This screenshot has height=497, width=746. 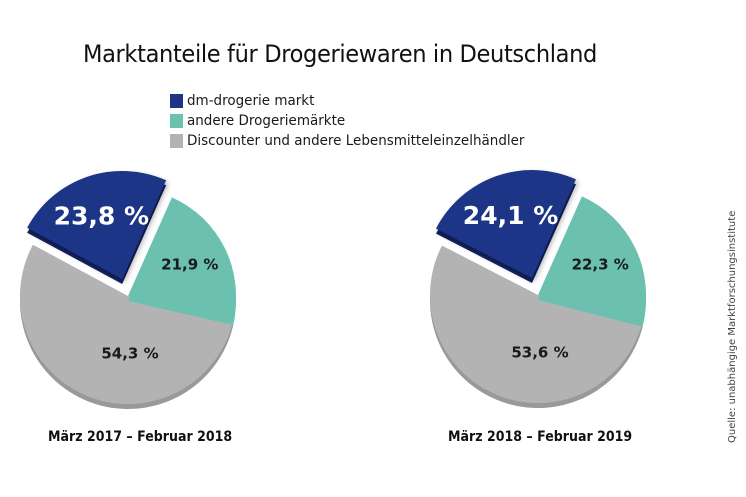 What do you see at coordinates (600, 264) in the screenshot?
I see `data-label-andere: 22,3 %` at bounding box center [600, 264].